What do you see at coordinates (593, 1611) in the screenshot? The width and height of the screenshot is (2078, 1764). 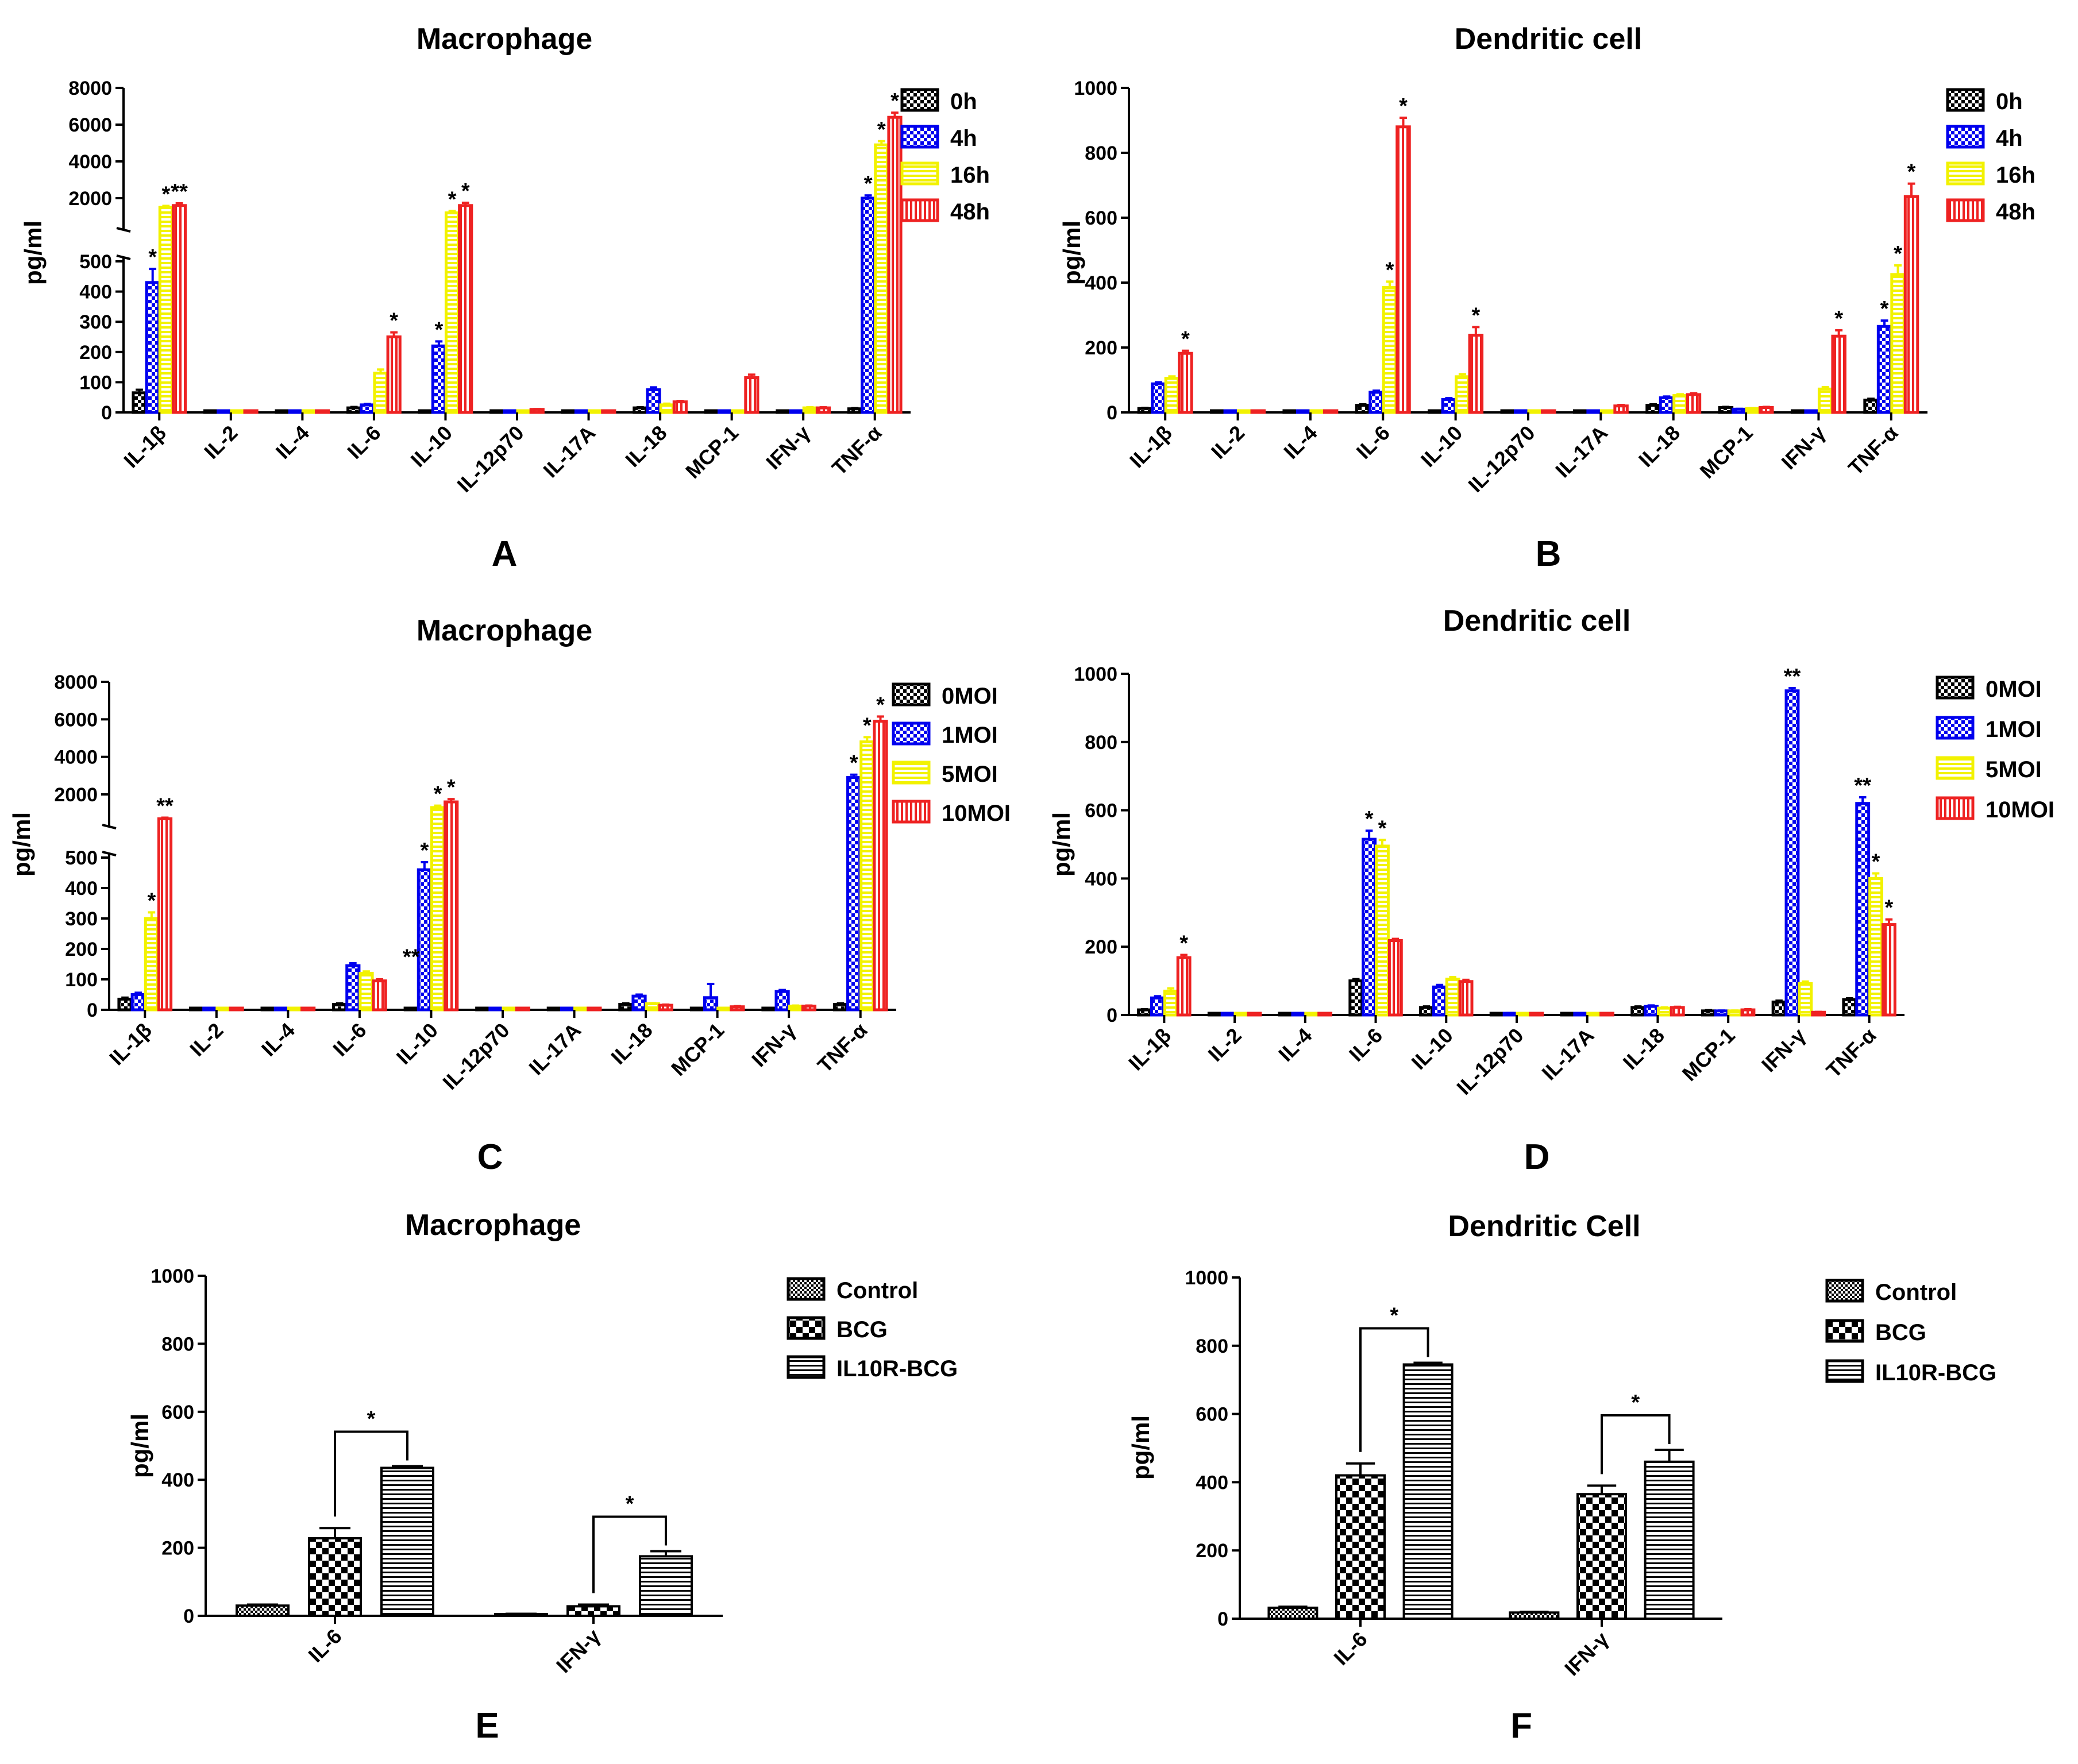 I see `bar-BCG-IFN-γ` at bounding box center [593, 1611].